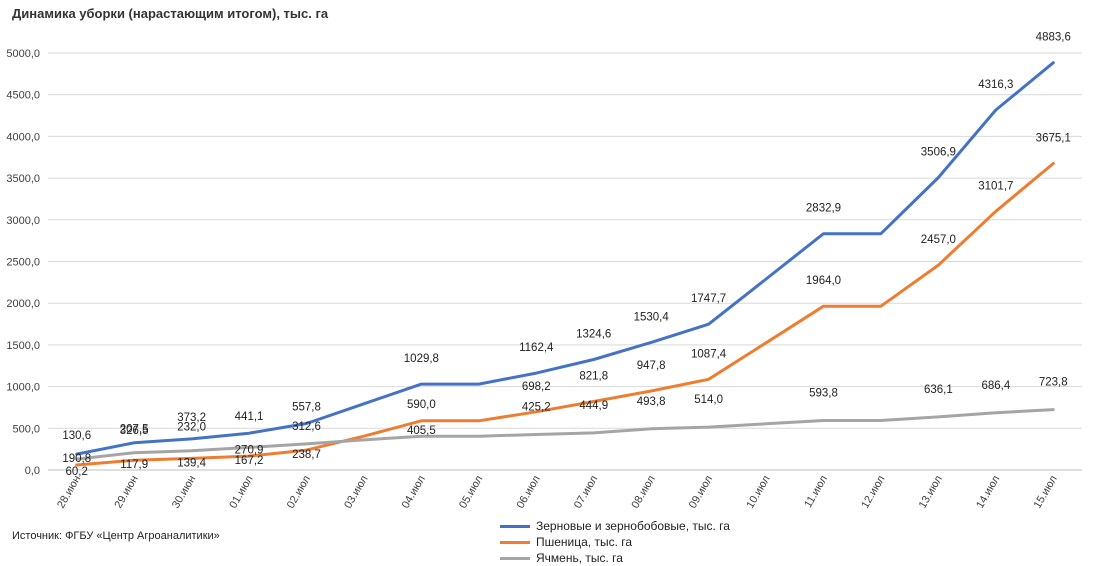 The image size is (1096, 566). What do you see at coordinates (134, 465) in the screenshot?
I see `data-label-wheat: 117,9` at bounding box center [134, 465].